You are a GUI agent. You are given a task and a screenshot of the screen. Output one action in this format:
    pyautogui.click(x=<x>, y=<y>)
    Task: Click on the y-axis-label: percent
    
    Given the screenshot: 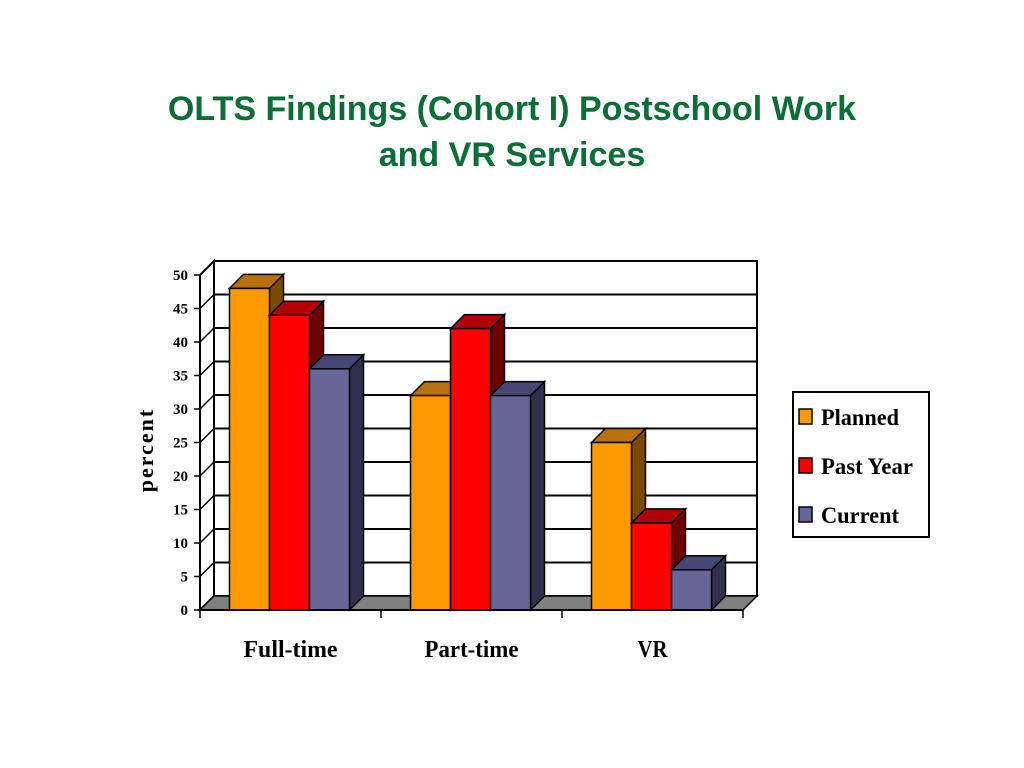 What is the action you would take?
    pyautogui.click(x=145, y=450)
    